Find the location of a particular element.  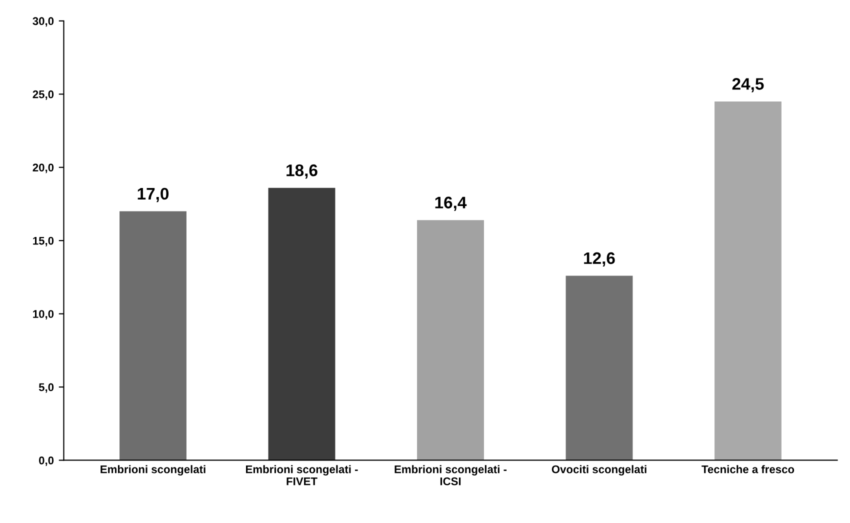

x-tick-label: Embrioni scongelati - ICSI is located at coordinates (450, 475).